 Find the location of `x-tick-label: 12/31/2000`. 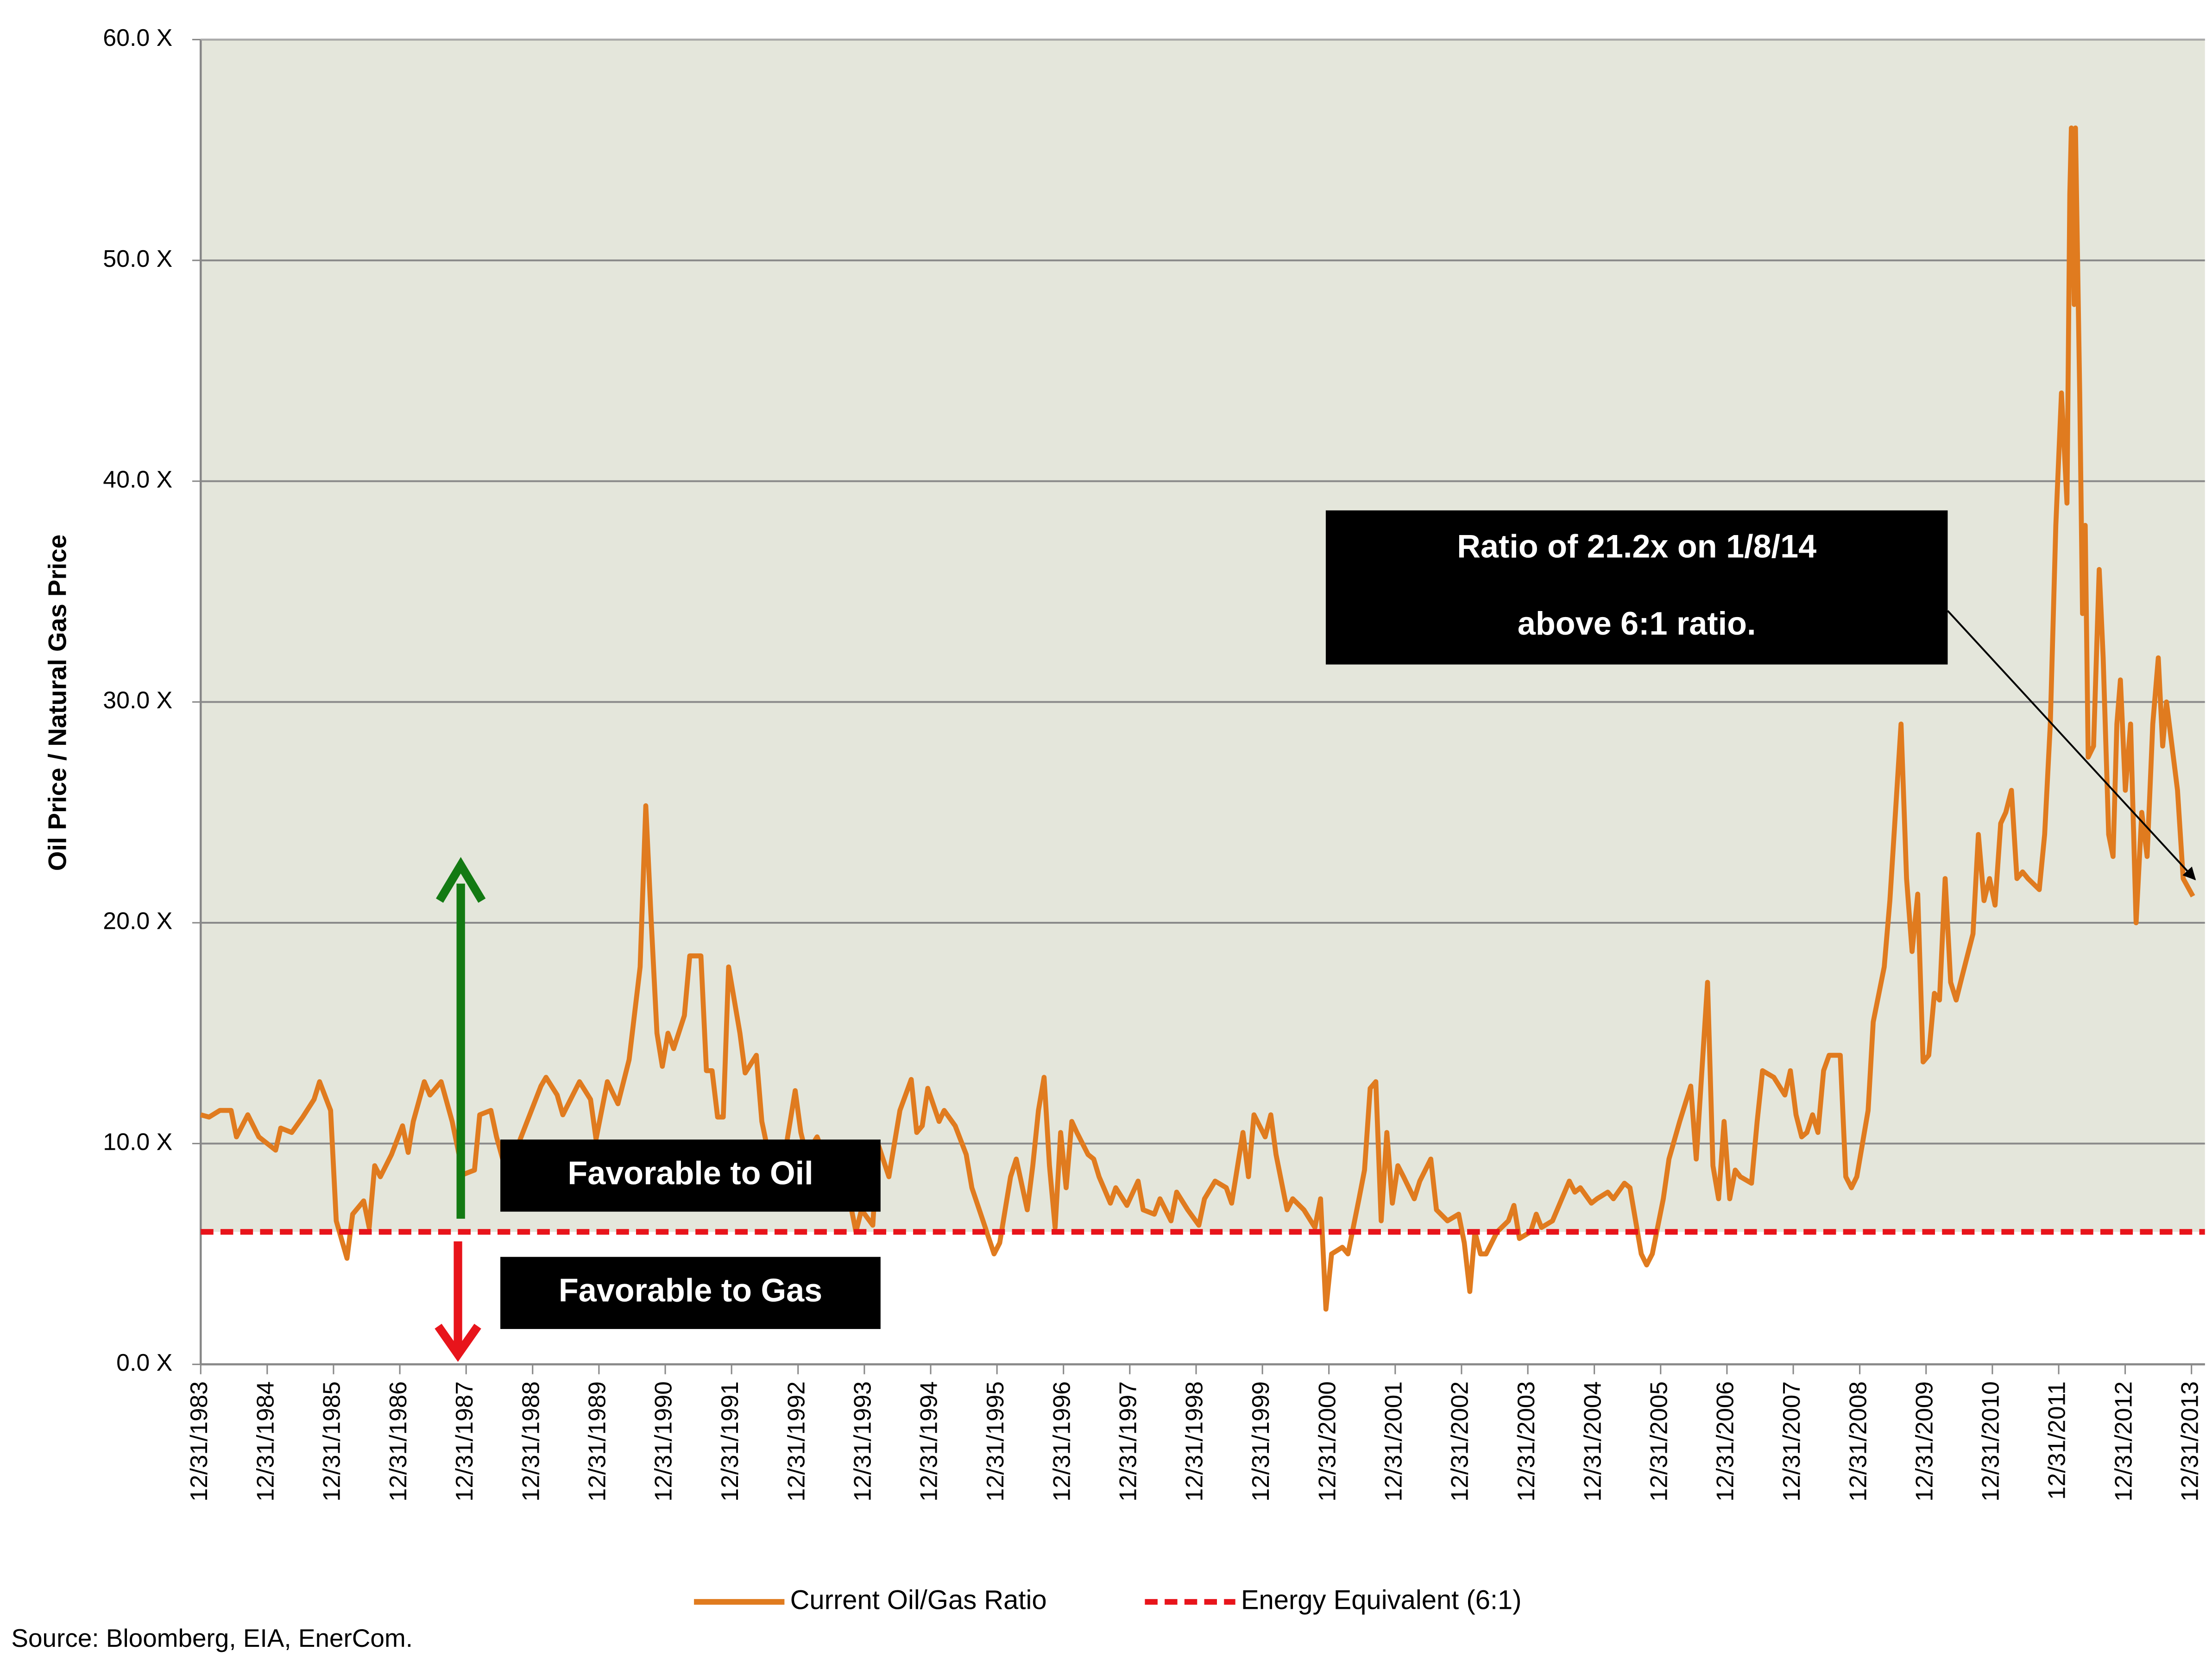

x-tick-label: 12/31/2000 is located at coordinates (1326, 1441).